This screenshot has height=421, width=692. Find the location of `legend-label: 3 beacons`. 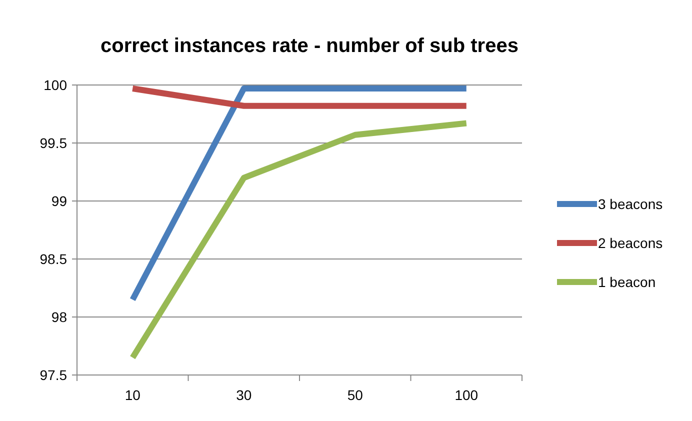

legend-label: 3 beacons is located at coordinates (630, 204).